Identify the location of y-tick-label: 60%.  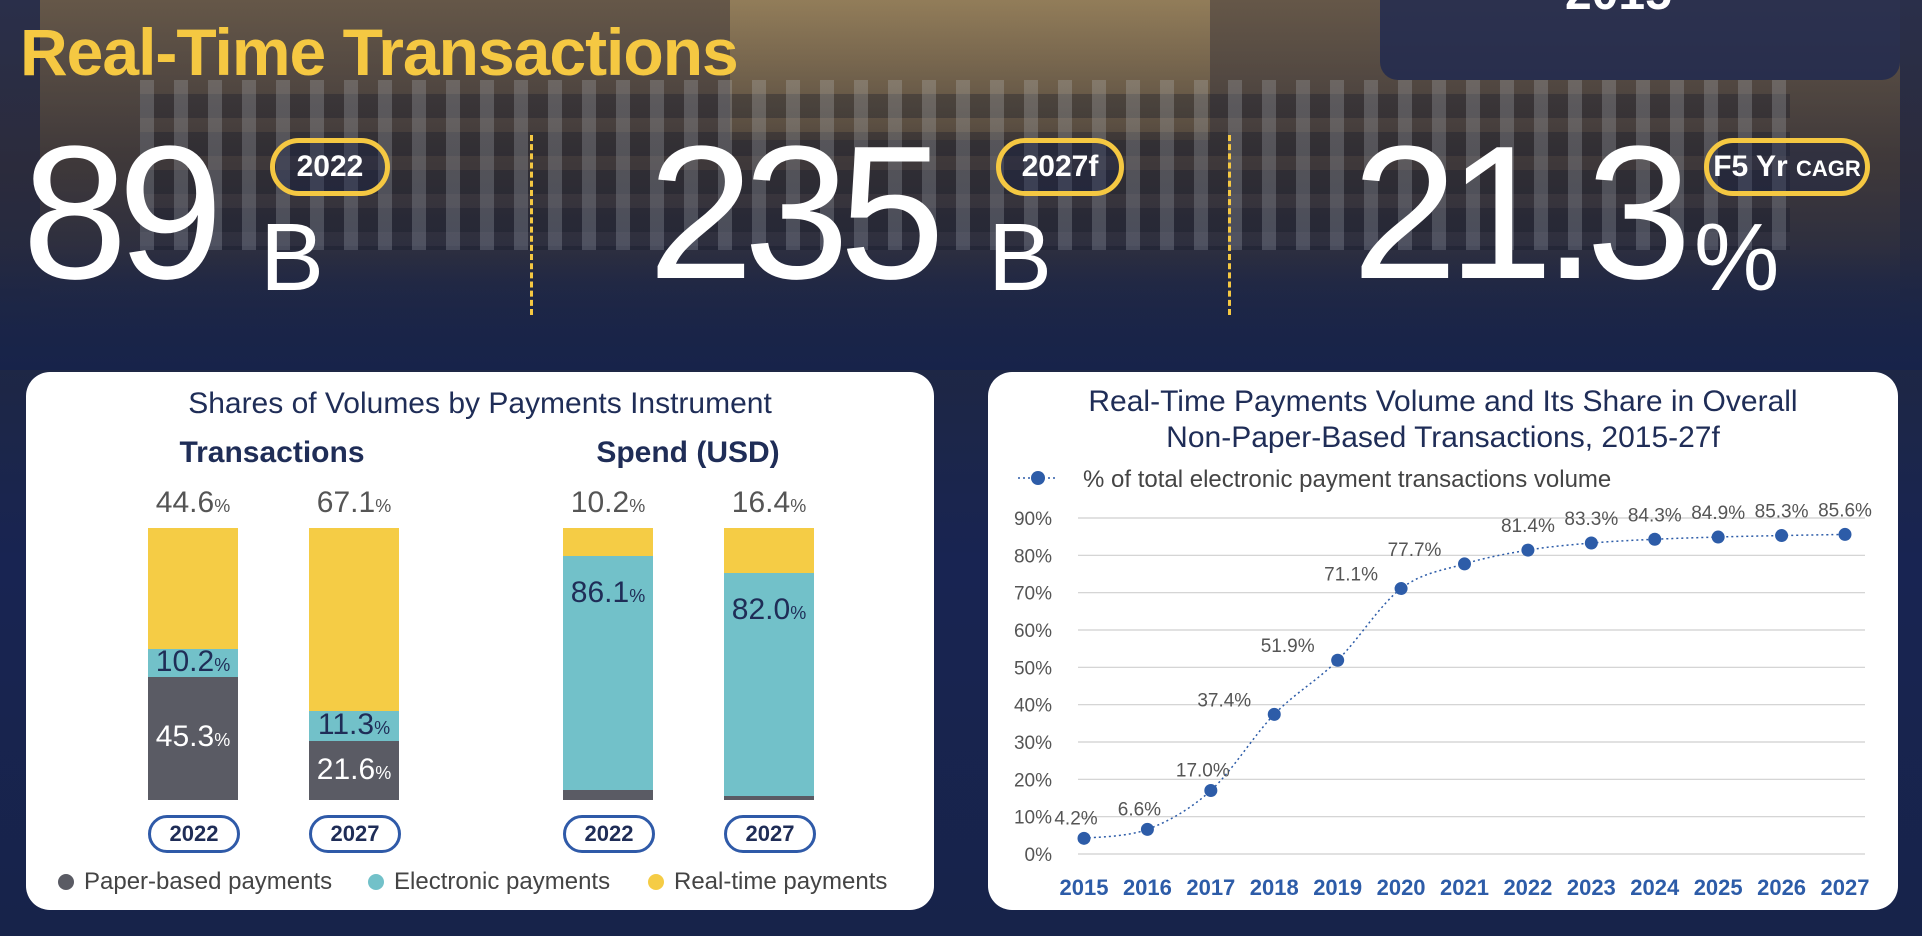
(1033, 631).